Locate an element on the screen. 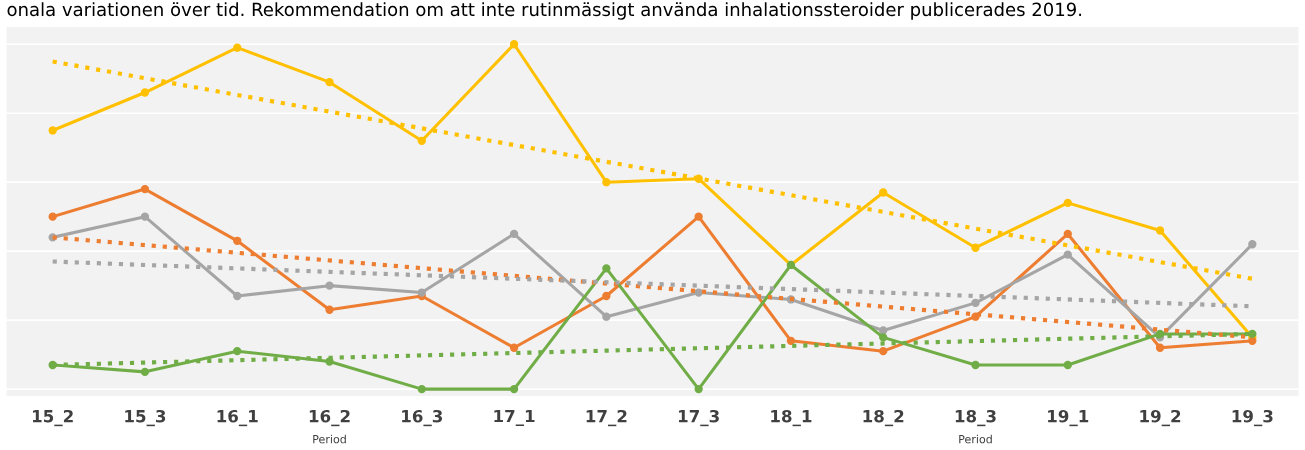 This screenshot has width=1305, height=450. x-tick-label: 17_1 is located at coordinates (514, 418).